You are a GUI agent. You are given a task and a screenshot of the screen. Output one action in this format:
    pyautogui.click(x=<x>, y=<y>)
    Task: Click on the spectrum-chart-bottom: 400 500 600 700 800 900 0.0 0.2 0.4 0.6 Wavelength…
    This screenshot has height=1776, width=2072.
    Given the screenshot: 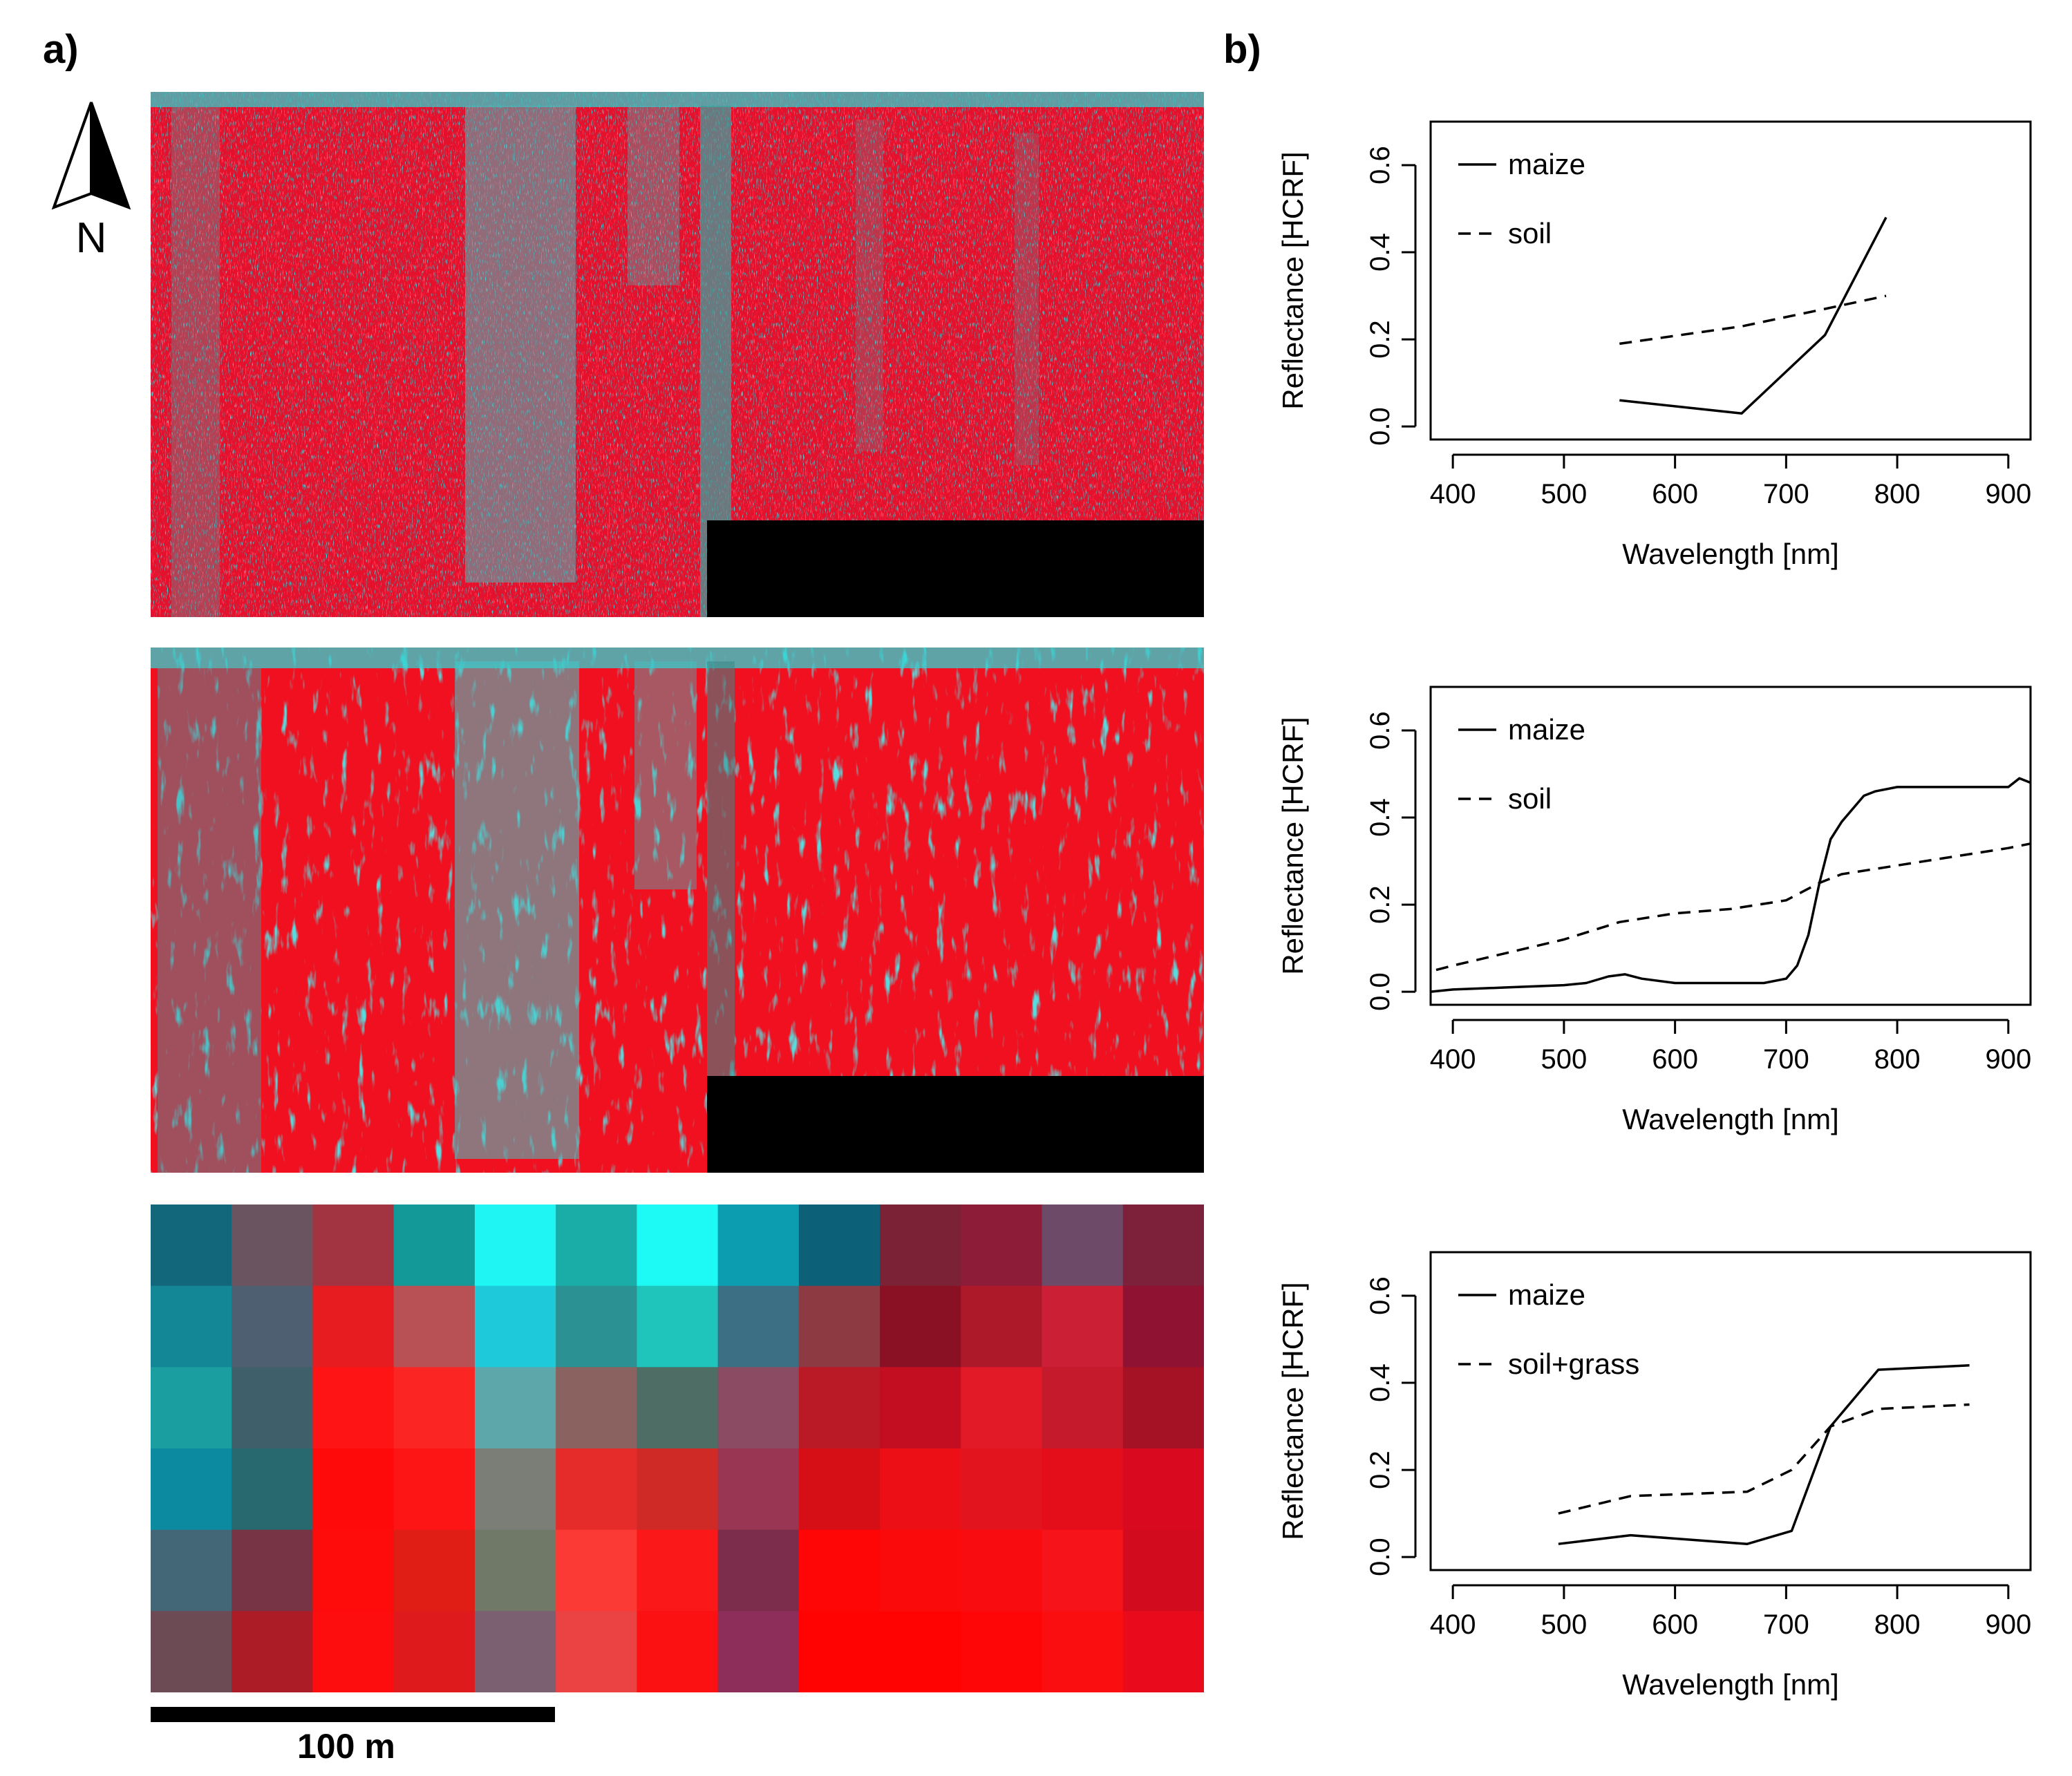 What is the action you would take?
    pyautogui.click(x=1654, y=1476)
    